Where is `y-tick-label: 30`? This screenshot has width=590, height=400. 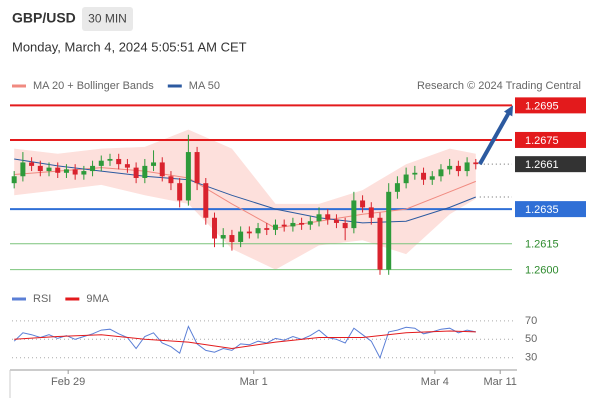 y-tick-label: 30 is located at coordinates (531, 358).